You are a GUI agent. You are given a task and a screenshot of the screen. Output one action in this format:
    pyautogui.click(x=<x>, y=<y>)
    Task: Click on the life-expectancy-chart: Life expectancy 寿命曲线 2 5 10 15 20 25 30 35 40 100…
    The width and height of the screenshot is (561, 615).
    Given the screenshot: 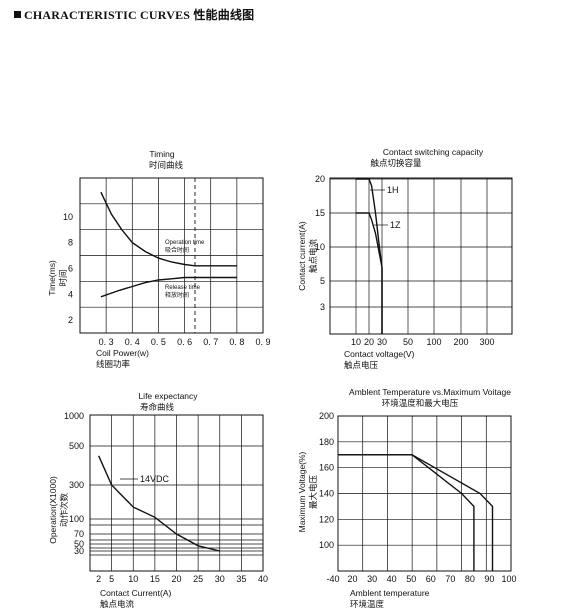 What is the action you would take?
    pyautogui.click(x=158, y=500)
    